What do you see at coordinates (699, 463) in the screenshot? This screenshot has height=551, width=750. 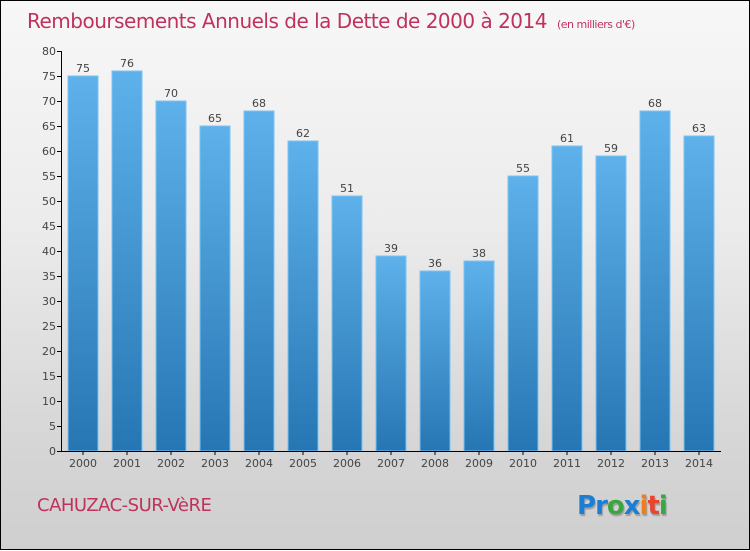 I see `x-tick-label-2014: 2014` at bounding box center [699, 463].